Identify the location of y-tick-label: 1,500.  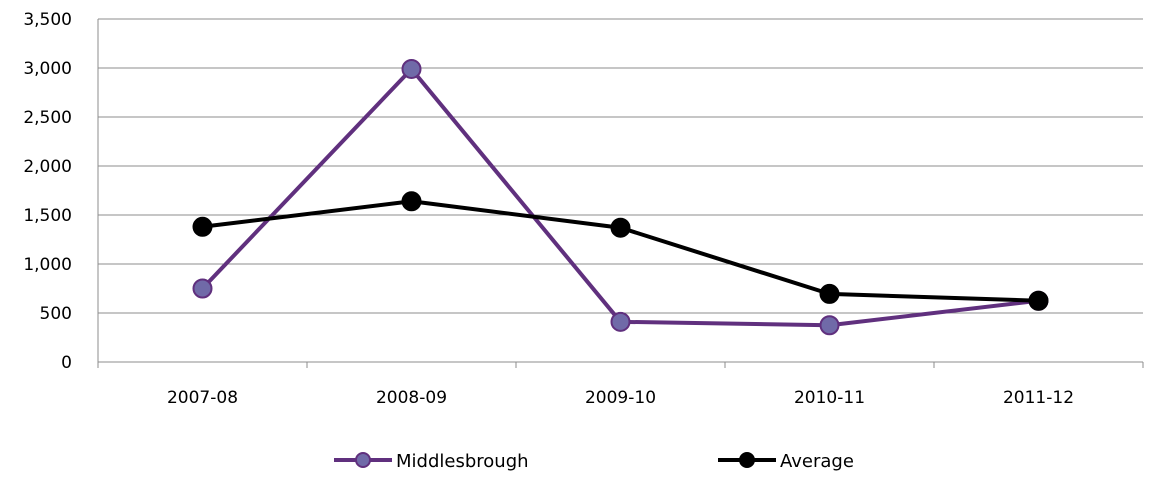
(47, 216).